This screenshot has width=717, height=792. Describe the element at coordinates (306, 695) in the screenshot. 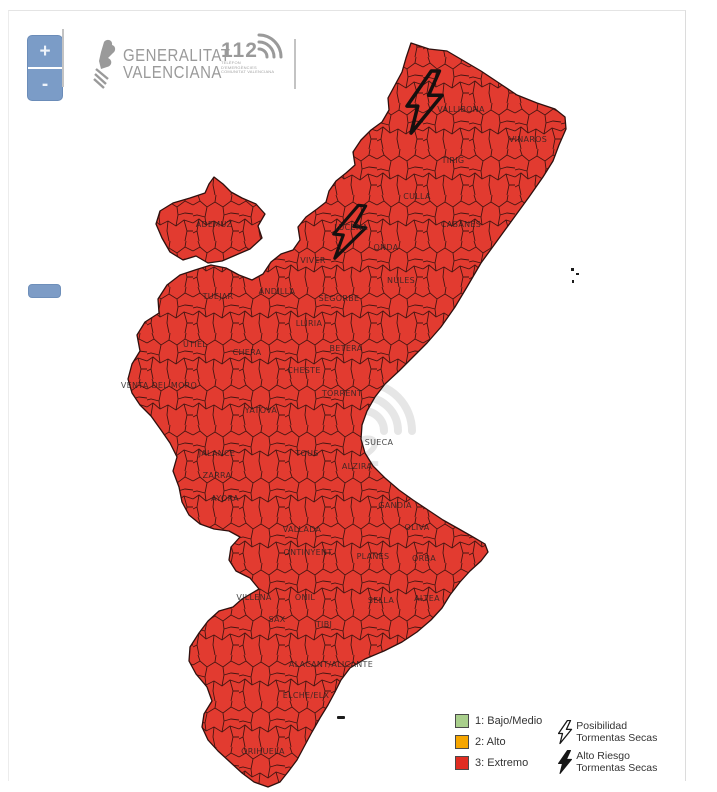

I see `muni-label: ELCHE/ELX` at that location.